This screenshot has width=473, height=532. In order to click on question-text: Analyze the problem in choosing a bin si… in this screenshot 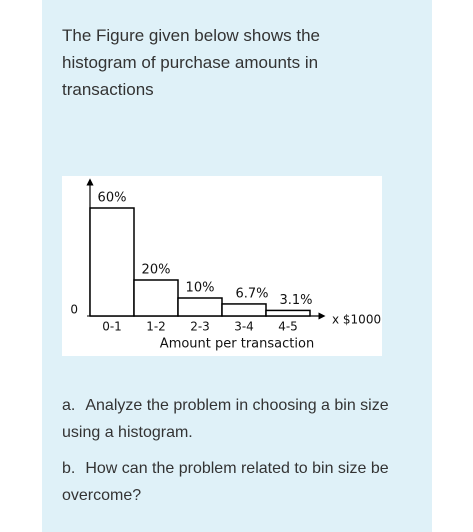, I will do `click(225, 419)`.